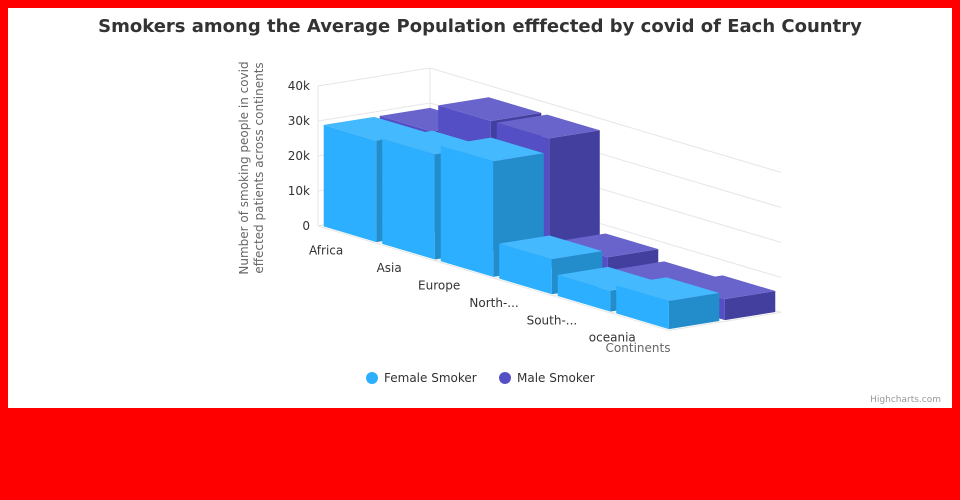 This screenshot has width=960, height=500. What do you see at coordinates (326, 251) in the screenshot?
I see `category-label-0: Africa` at bounding box center [326, 251].